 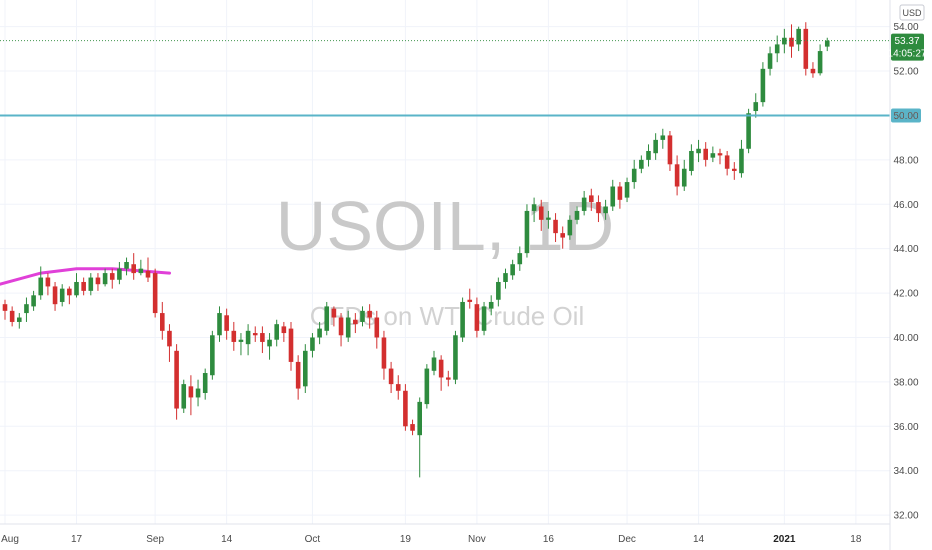 I want to click on time-axis: Aug 17 Sep 14 Oct 19 Nov 16 Dec 14 2021 18, so click(x=431, y=539).